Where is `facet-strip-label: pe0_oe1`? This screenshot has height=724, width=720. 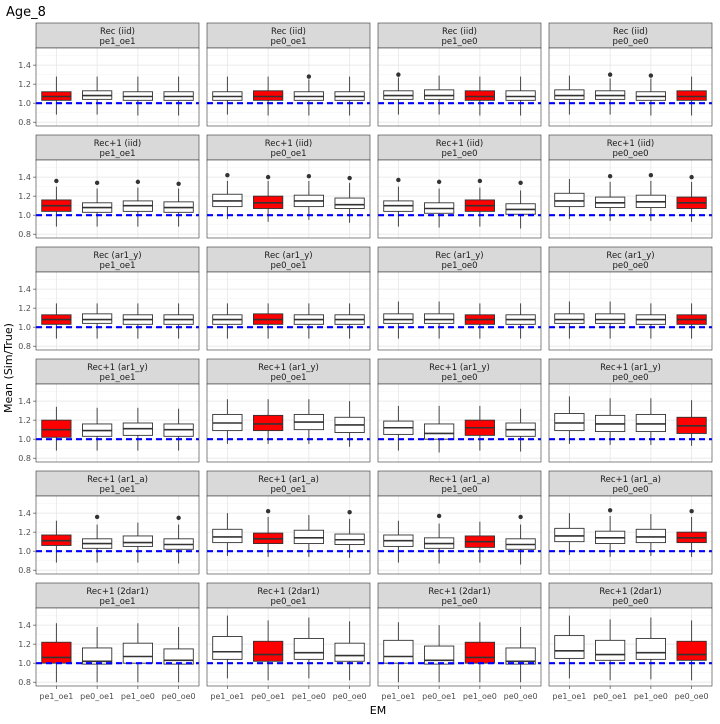 facet-strip-label: pe0_oe1 is located at coordinates (288, 42).